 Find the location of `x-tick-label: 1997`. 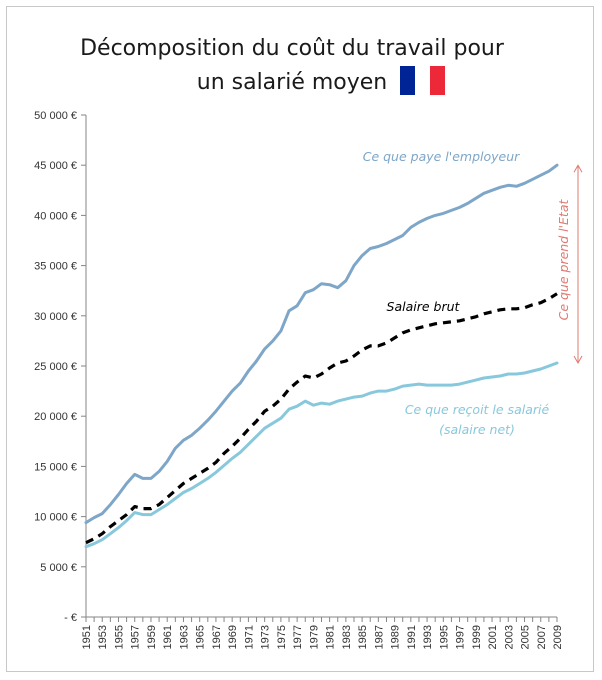

x-tick-label: 1997 is located at coordinates (461, 637).